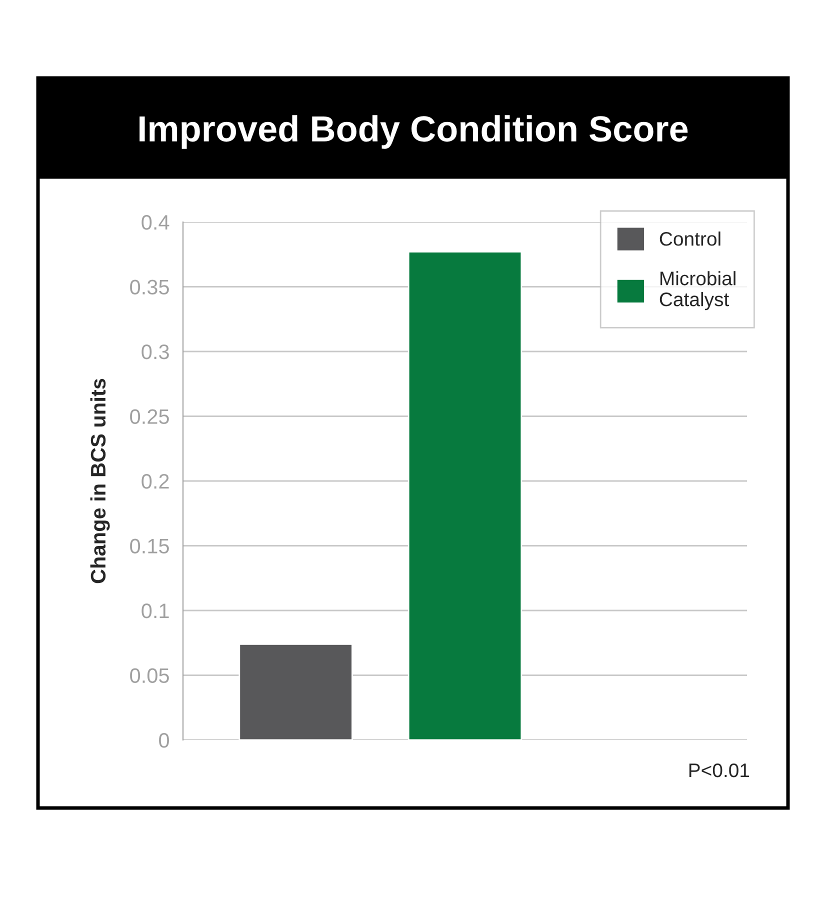  Describe the element at coordinates (690, 239) in the screenshot. I see `legend-label: Control` at that location.